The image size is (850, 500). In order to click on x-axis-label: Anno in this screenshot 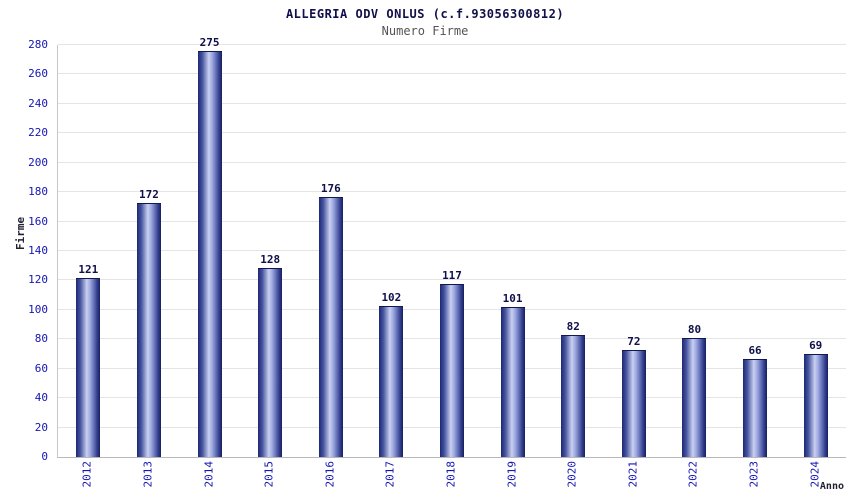, I will do `click(831, 486)`.